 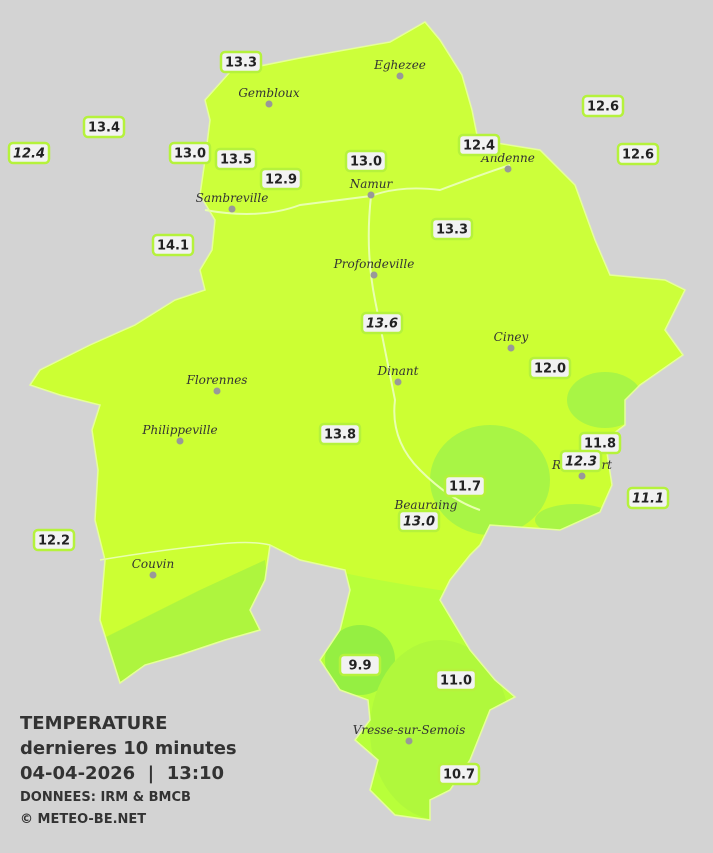 I want to click on station-value: 14.1, so click(x=173, y=246).